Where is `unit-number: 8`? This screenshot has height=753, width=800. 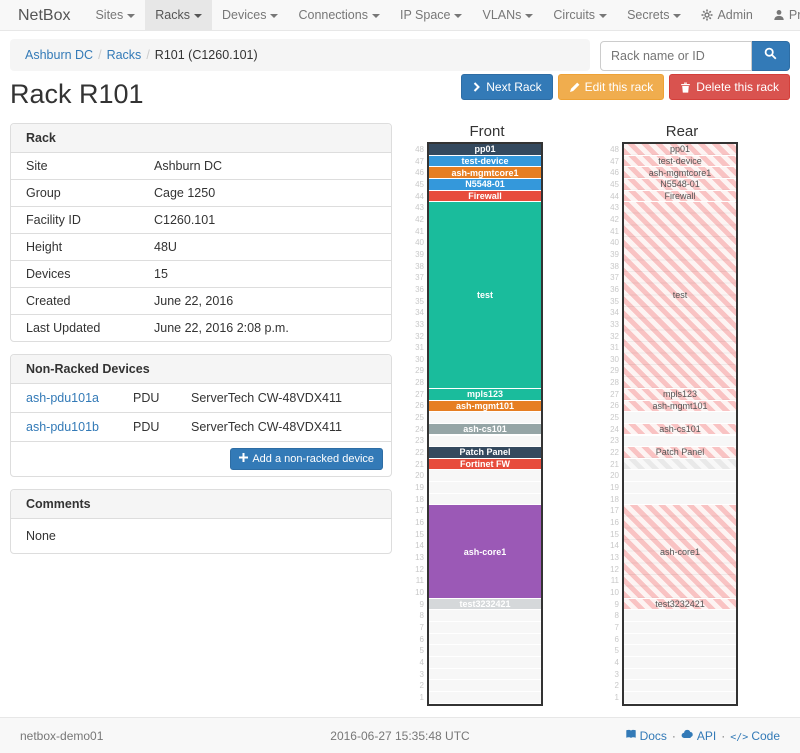
unit-number: 8 is located at coordinates (616, 616).